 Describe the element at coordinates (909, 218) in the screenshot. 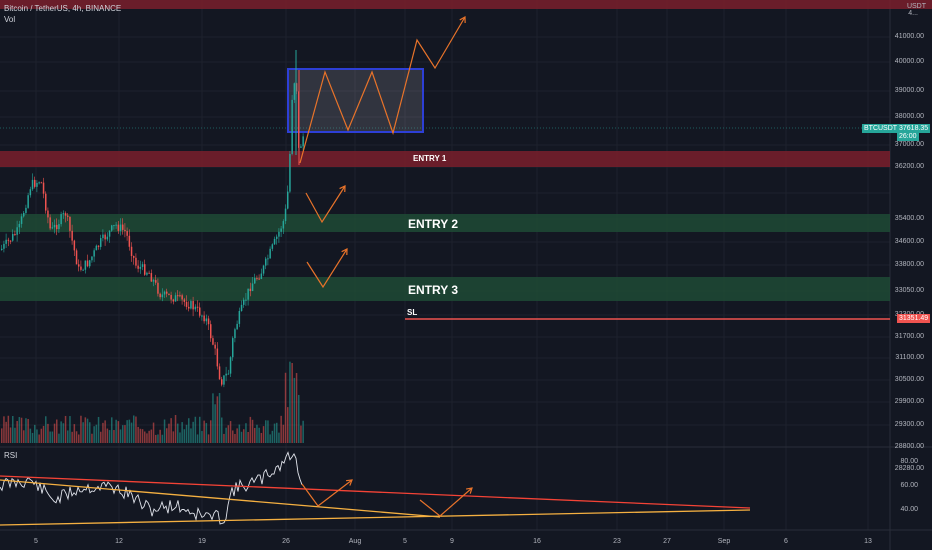

I see `price-axis-tick: 35400.00` at that location.